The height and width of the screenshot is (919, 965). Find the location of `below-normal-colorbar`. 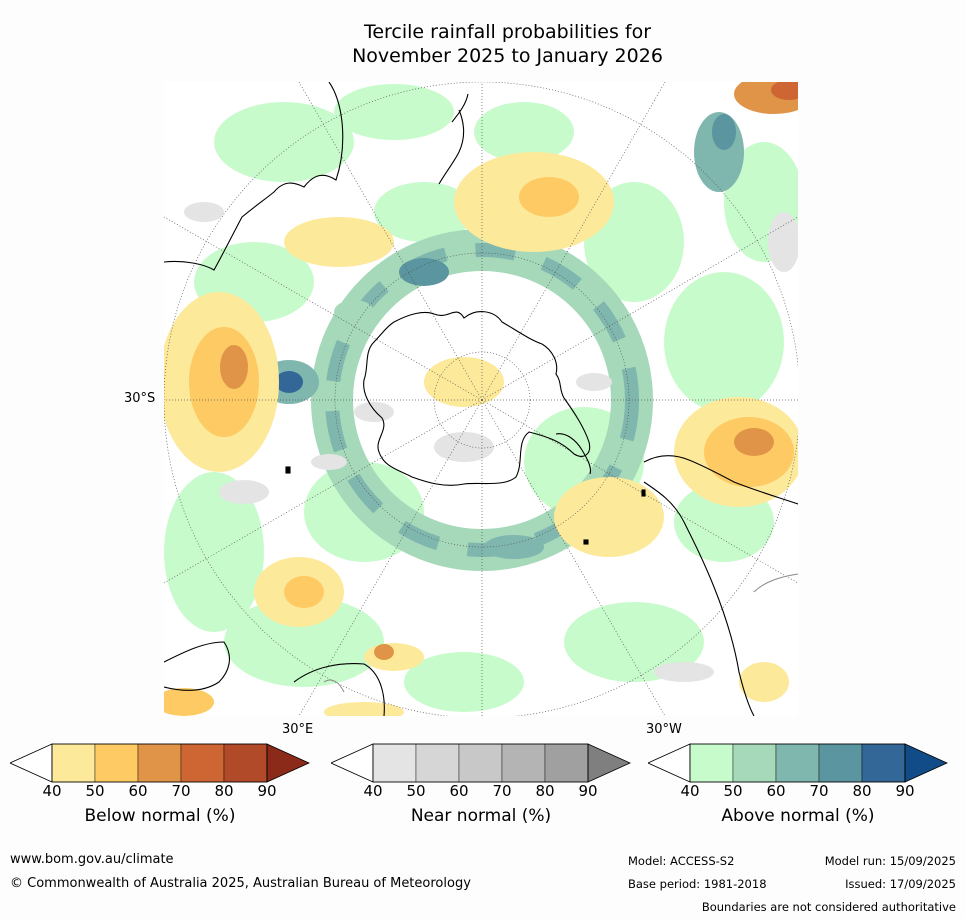

below-normal-colorbar is located at coordinates (159, 763).